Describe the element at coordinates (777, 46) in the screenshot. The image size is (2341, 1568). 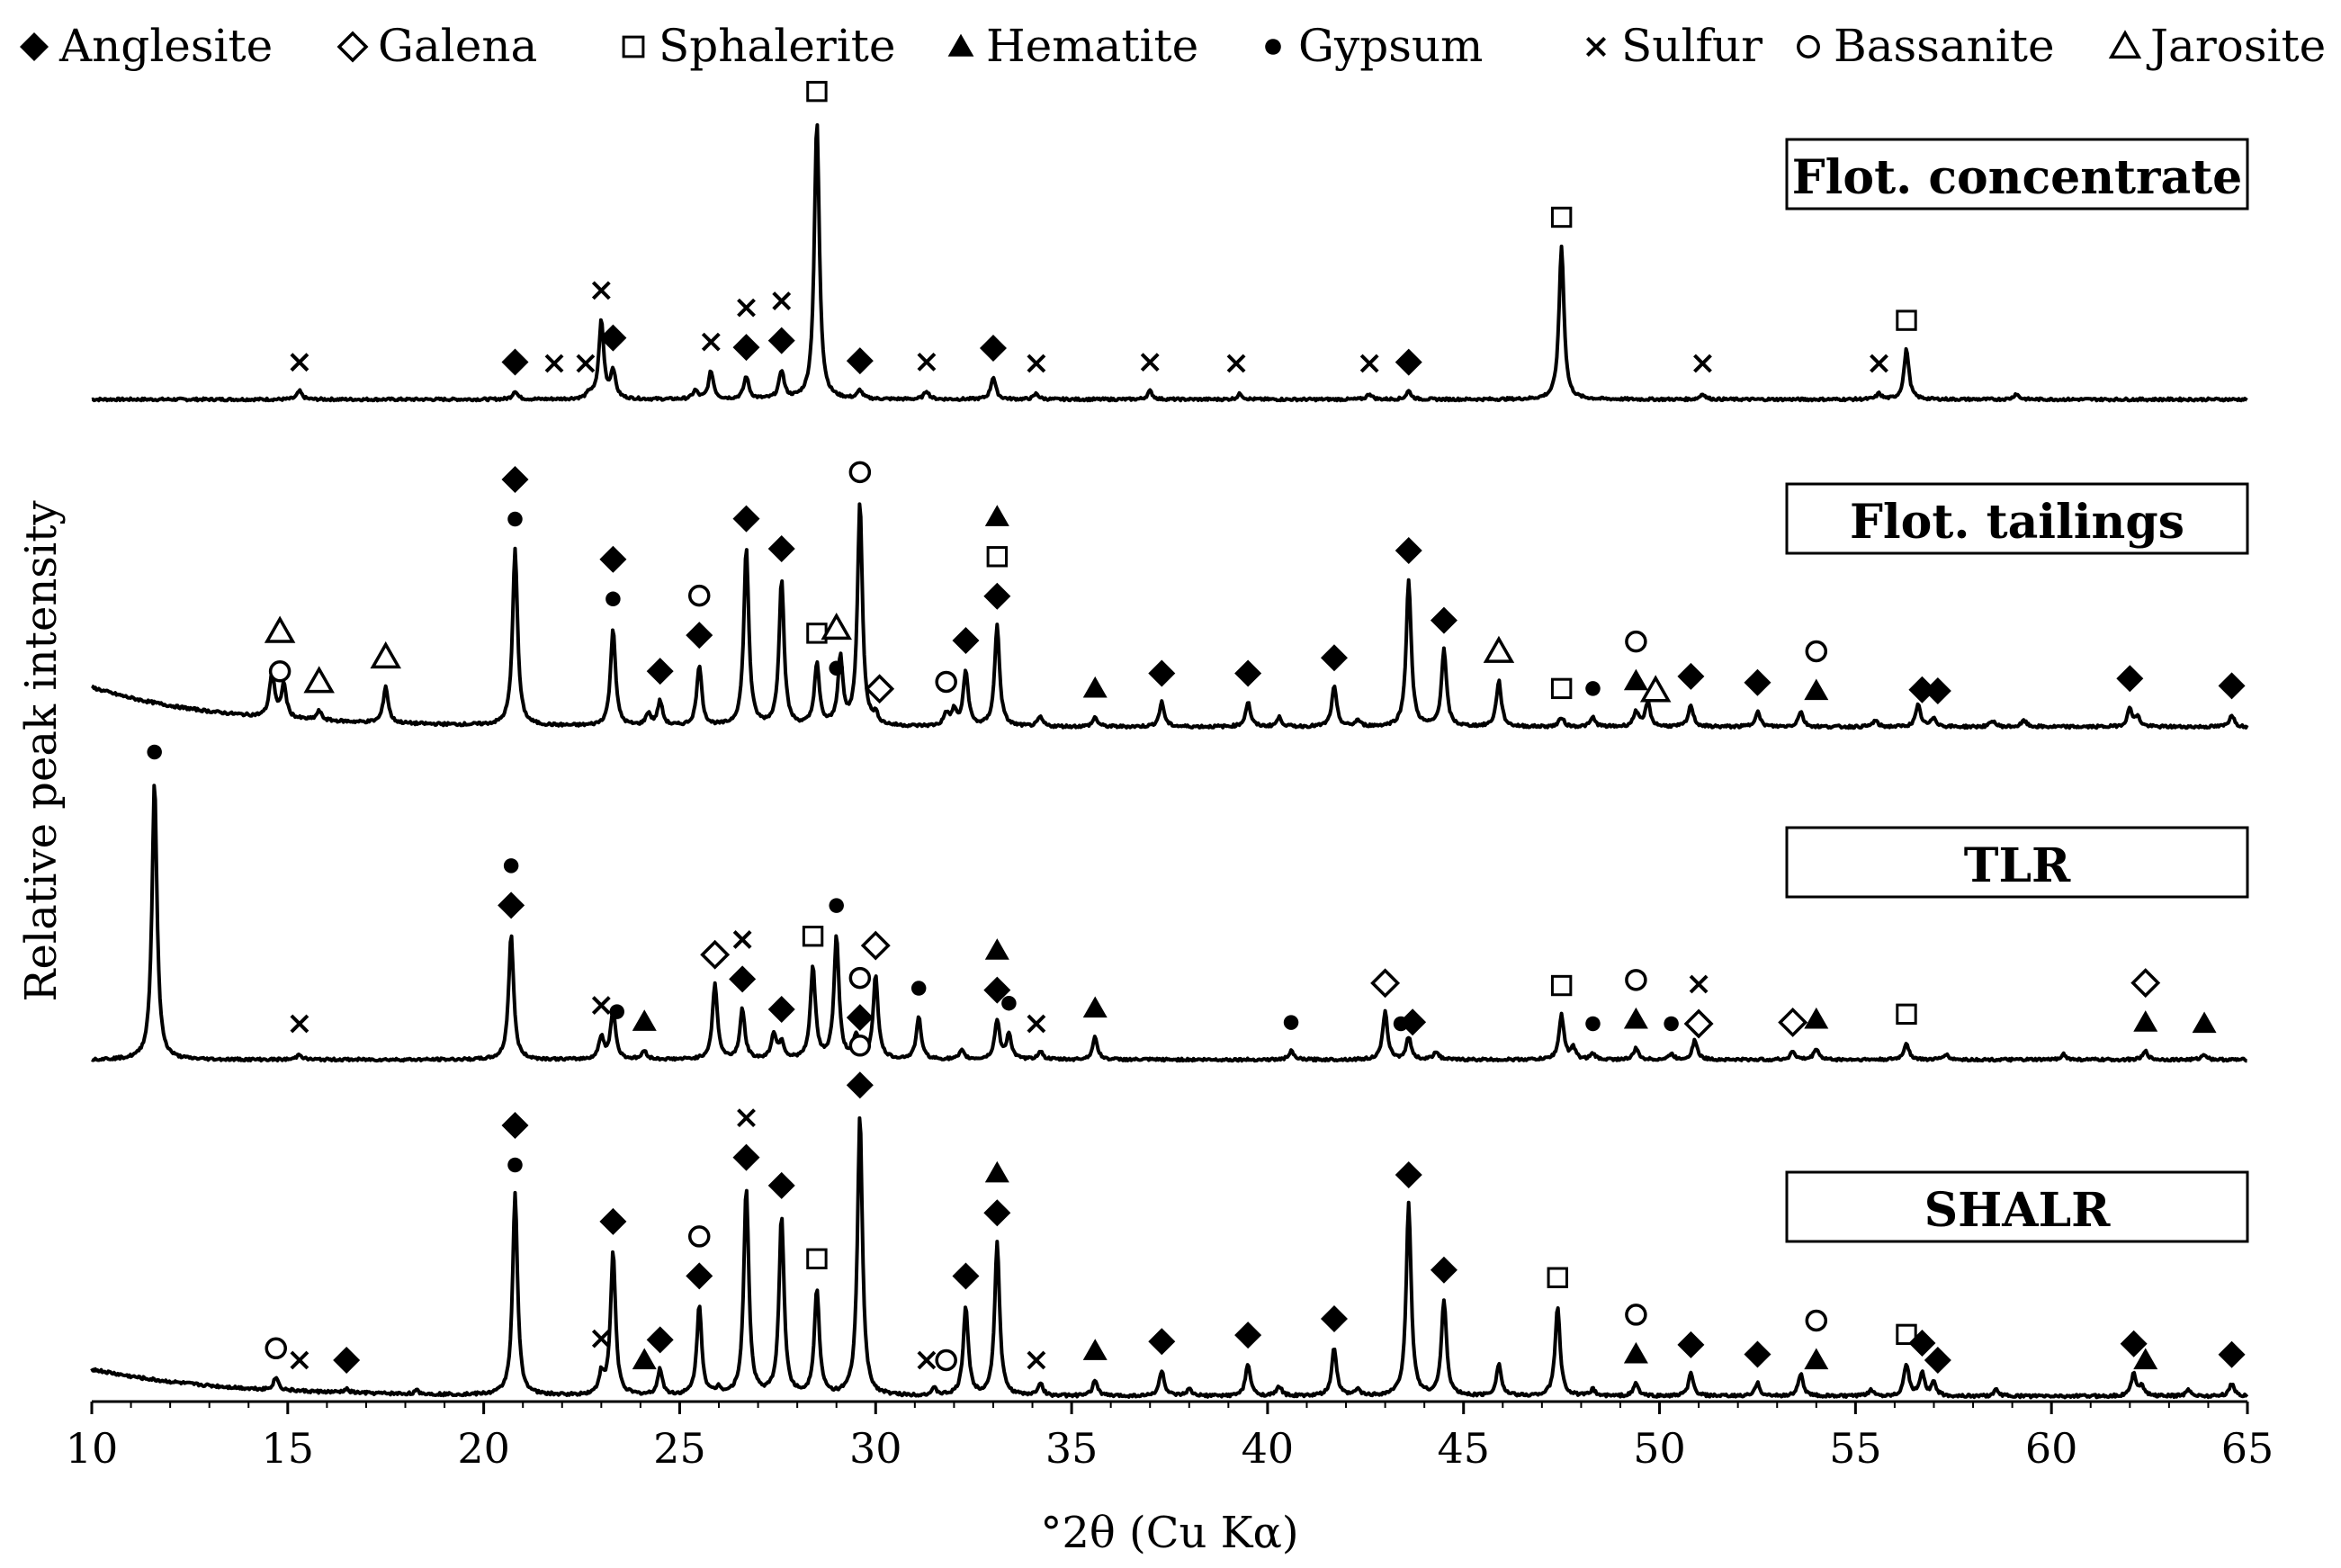
I see `legend-label: Sphalerite` at that location.